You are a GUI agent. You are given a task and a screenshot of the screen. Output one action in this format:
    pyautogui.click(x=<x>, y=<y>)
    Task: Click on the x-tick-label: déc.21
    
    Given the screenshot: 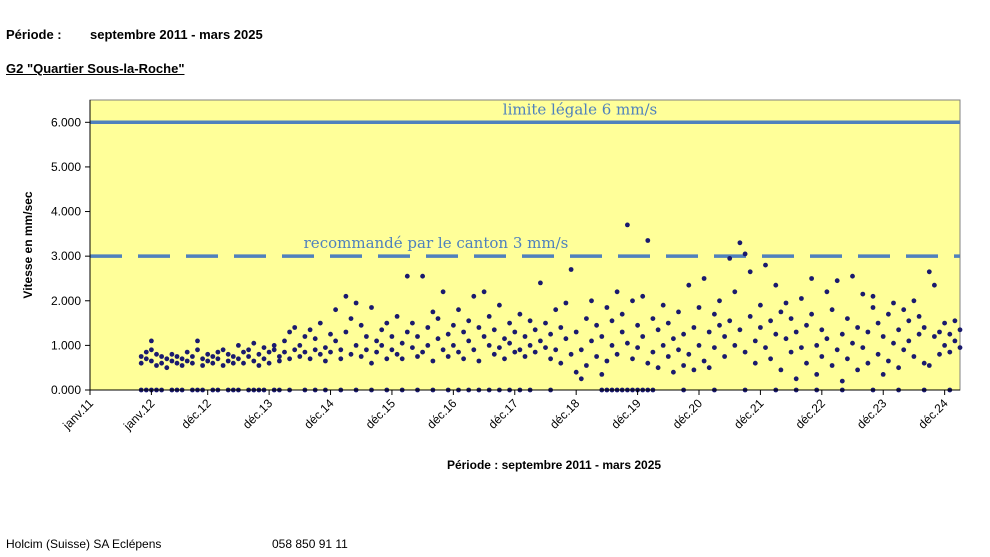 What is the action you would take?
    pyautogui.click(x=749, y=414)
    